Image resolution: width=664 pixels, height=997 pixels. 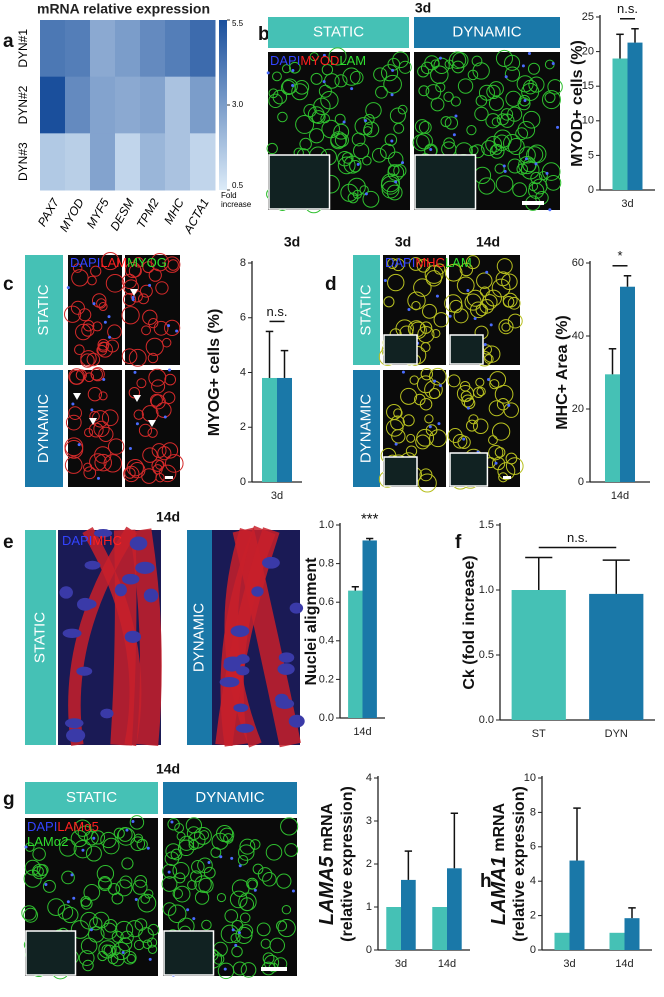 I want to click on panel-letter: f, so click(x=458, y=542).